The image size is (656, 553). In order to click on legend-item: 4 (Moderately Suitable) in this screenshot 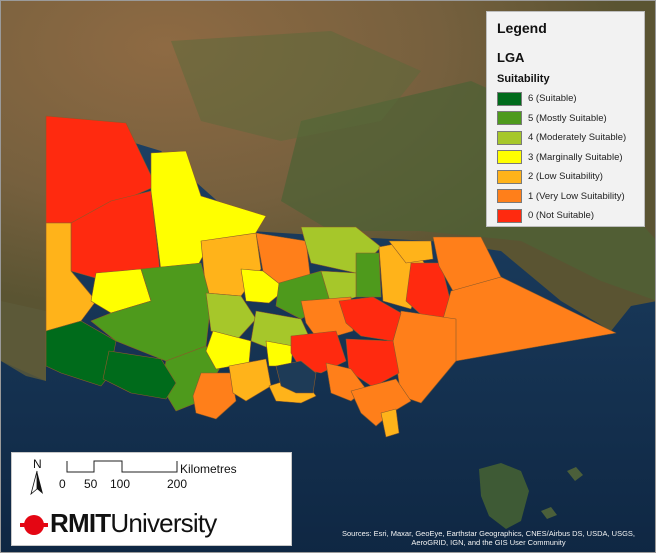, I will do `click(566, 138)`.